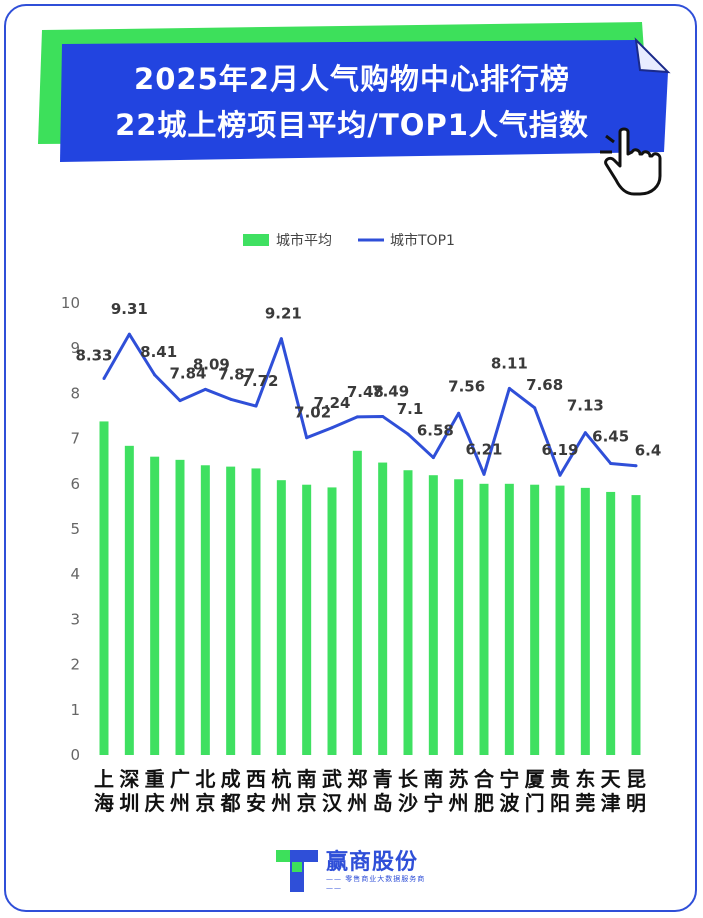  What do you see at coordinates (435, 431) in the screenshot?
I see `data-label: 6.58` at bounding box center [435, 431].